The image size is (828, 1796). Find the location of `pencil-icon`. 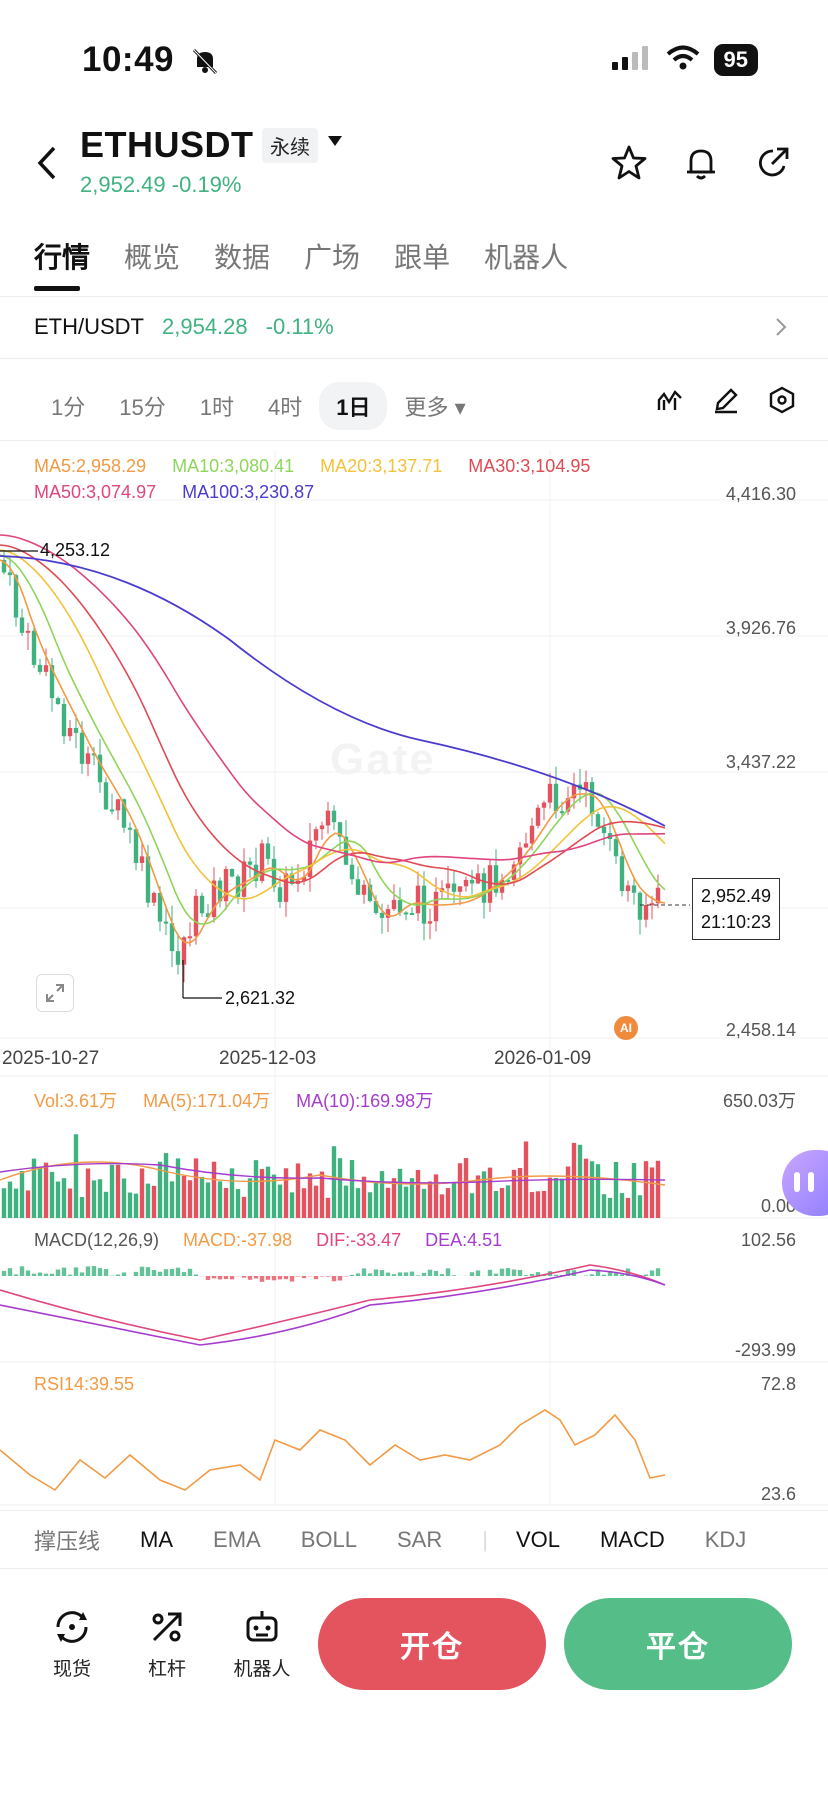

pencil-icon is located at coordinates (726, 402).